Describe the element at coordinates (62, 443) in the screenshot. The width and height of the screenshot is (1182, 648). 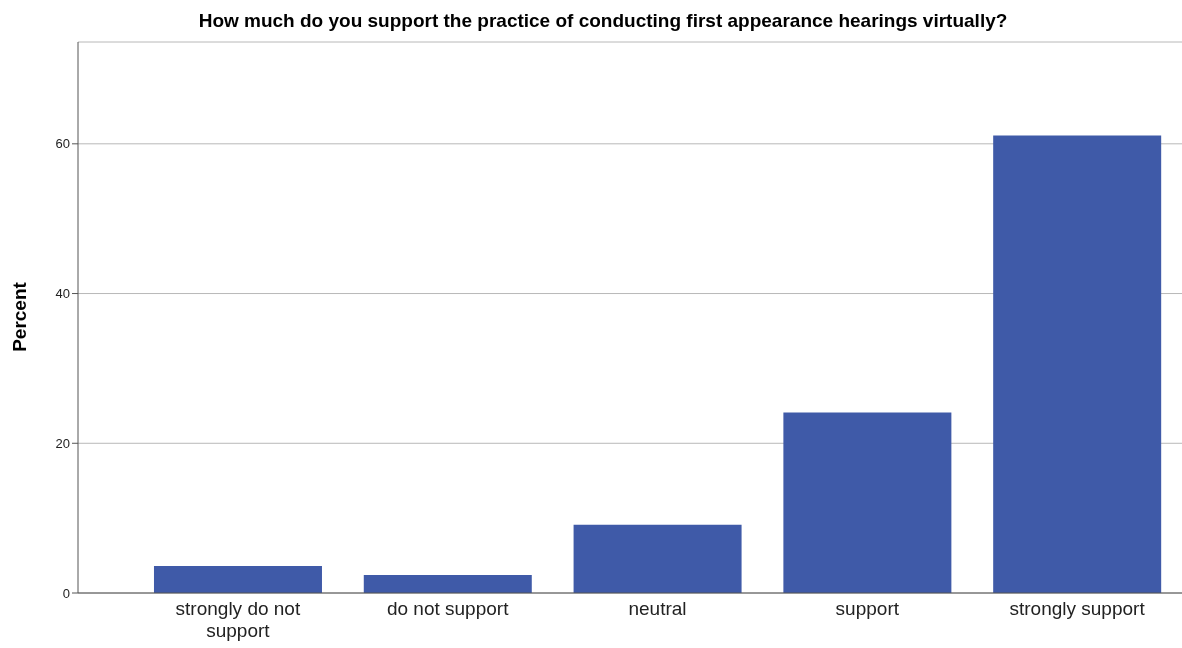
I see `y-tick-label: 20` at that location.